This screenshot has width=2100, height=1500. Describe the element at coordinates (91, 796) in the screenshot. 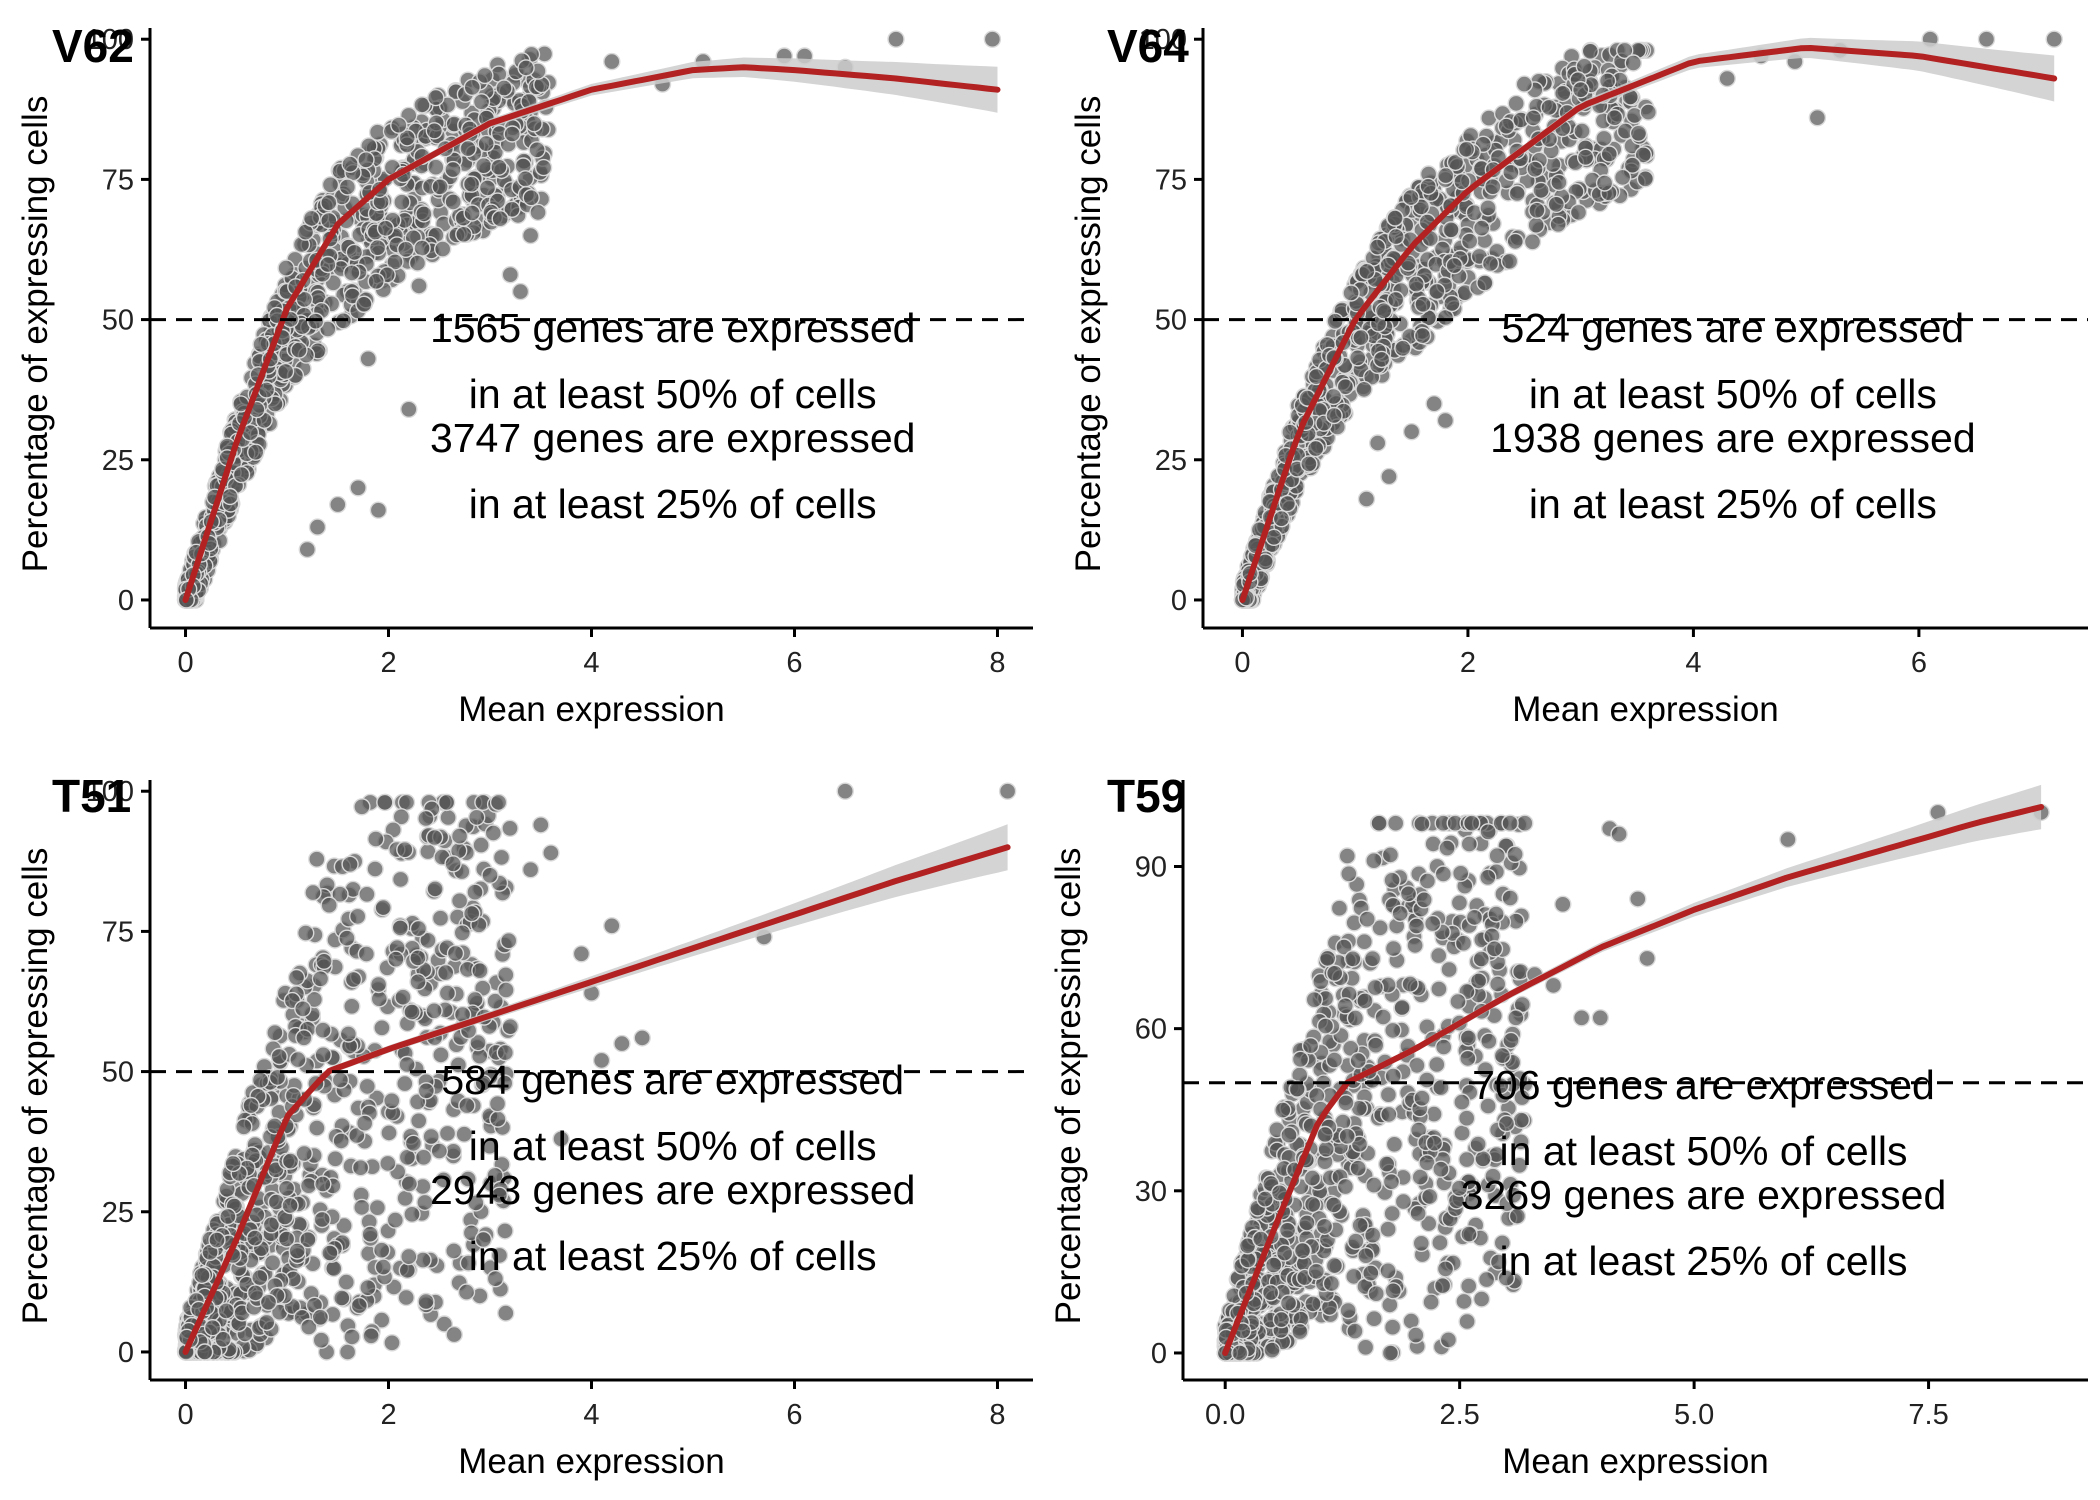

I see `panel-title: T51` at that location.